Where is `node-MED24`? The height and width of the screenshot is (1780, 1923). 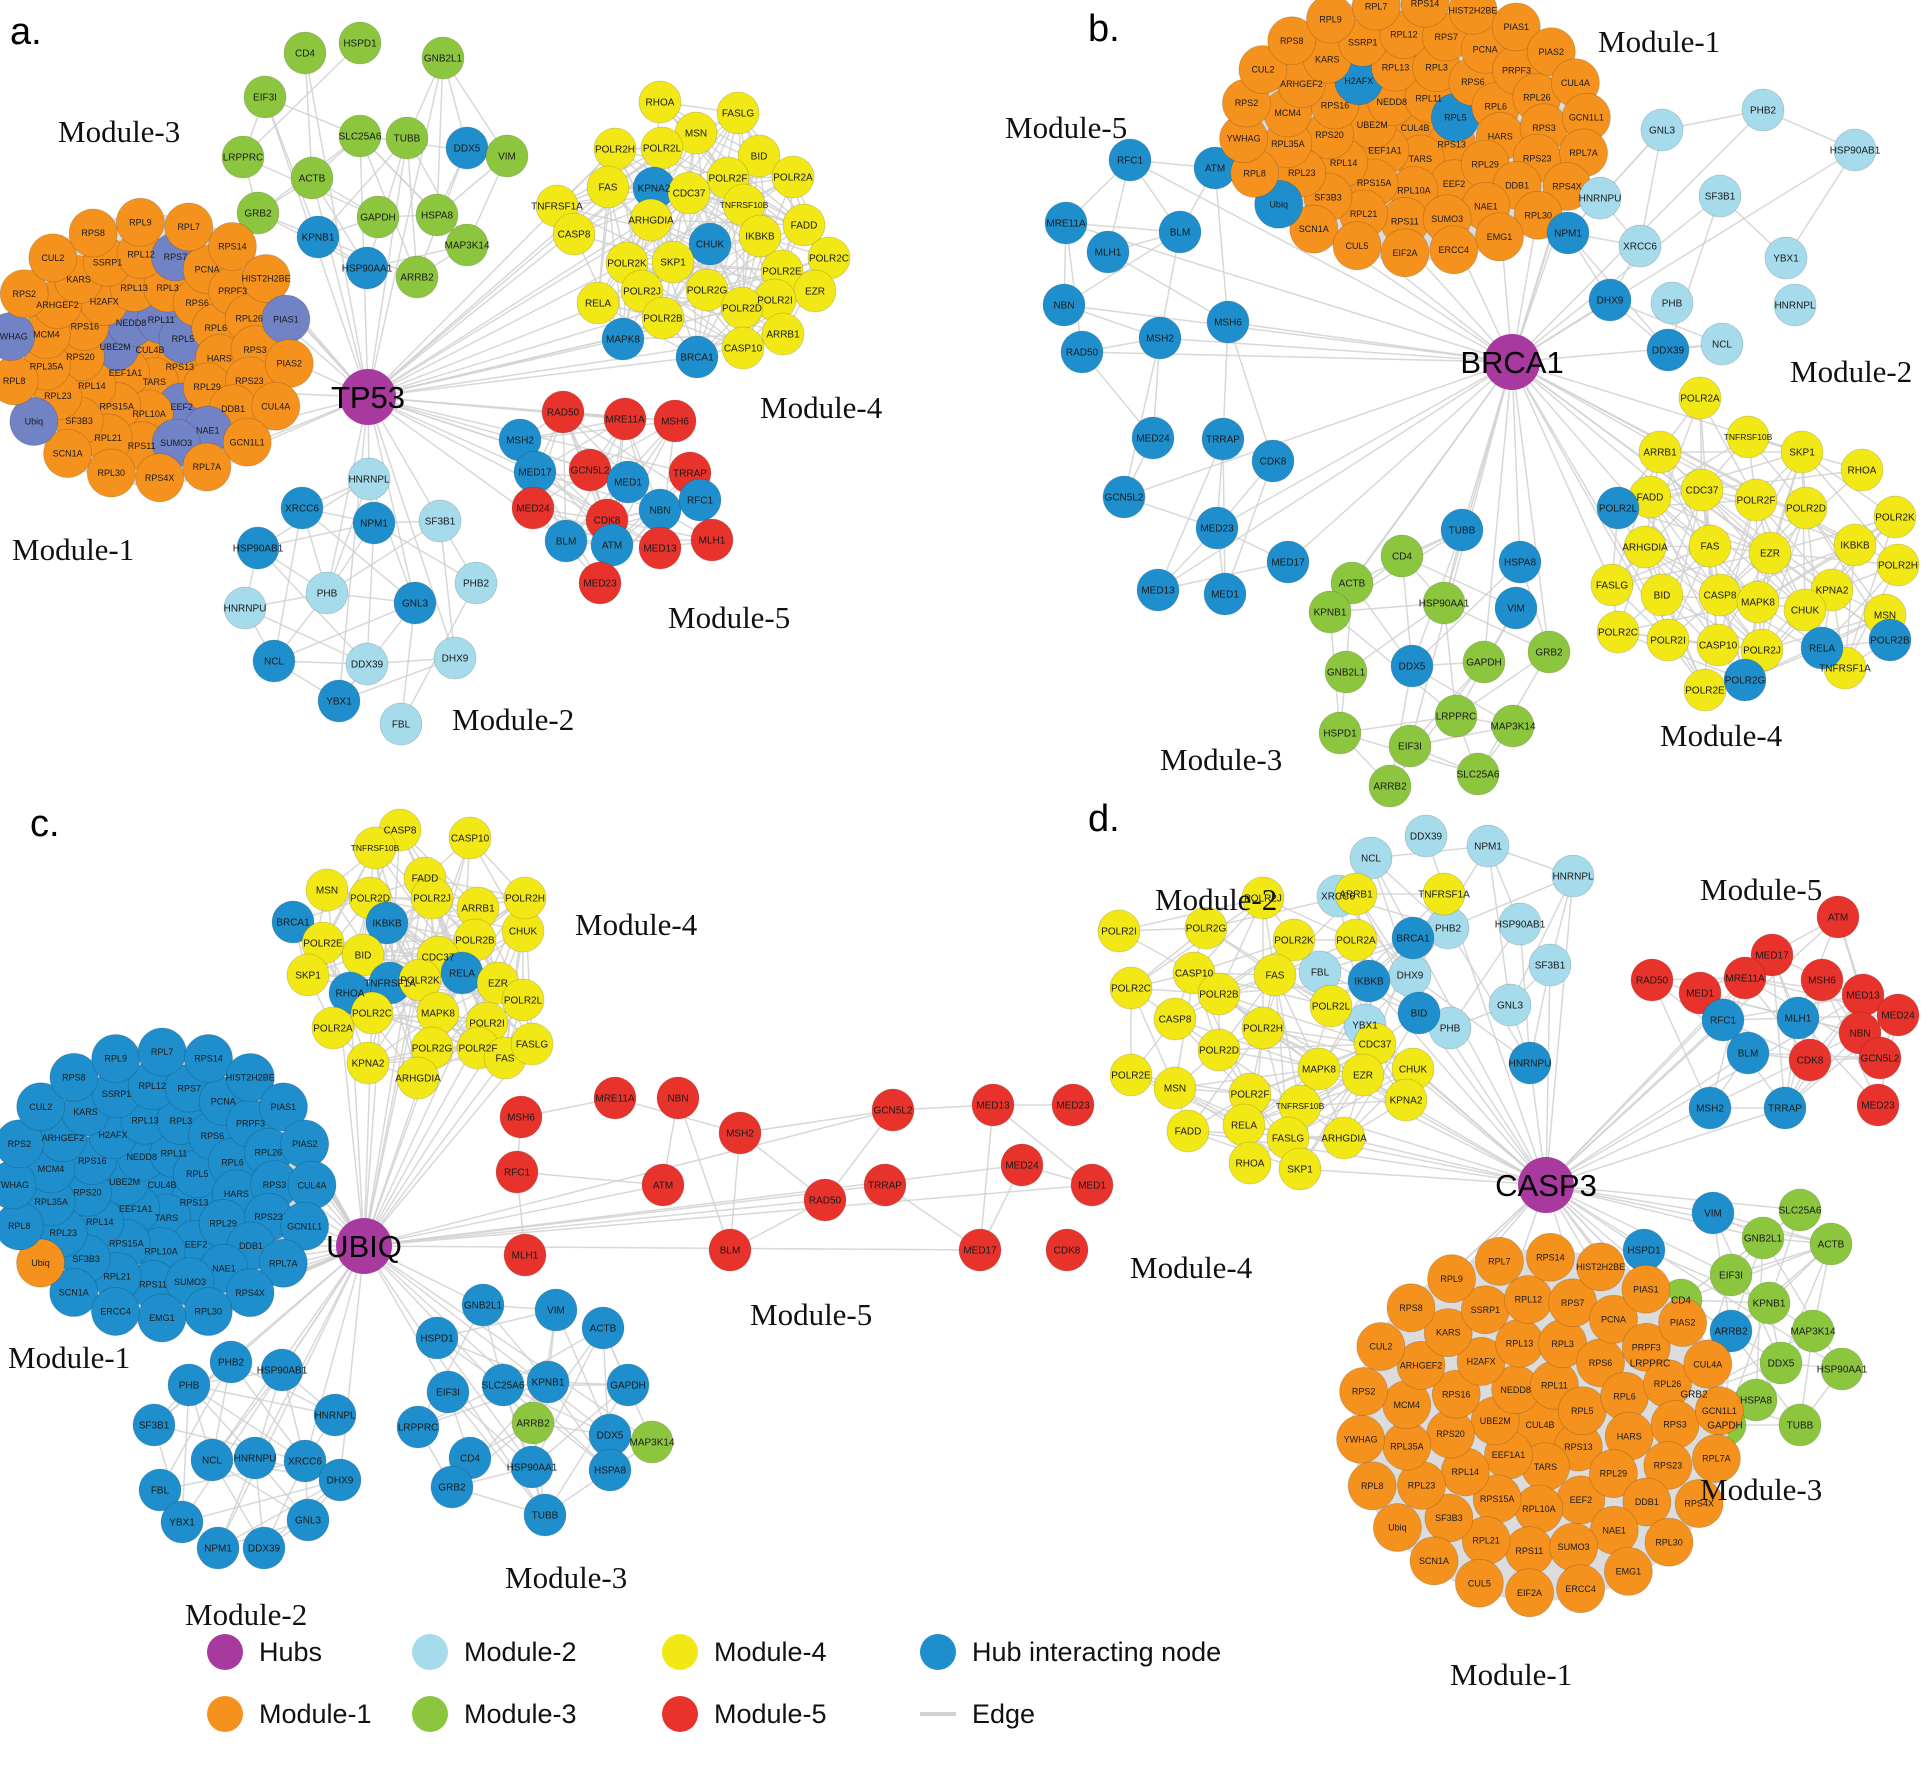
node-MED24 is located at coordinates (1153, 438).